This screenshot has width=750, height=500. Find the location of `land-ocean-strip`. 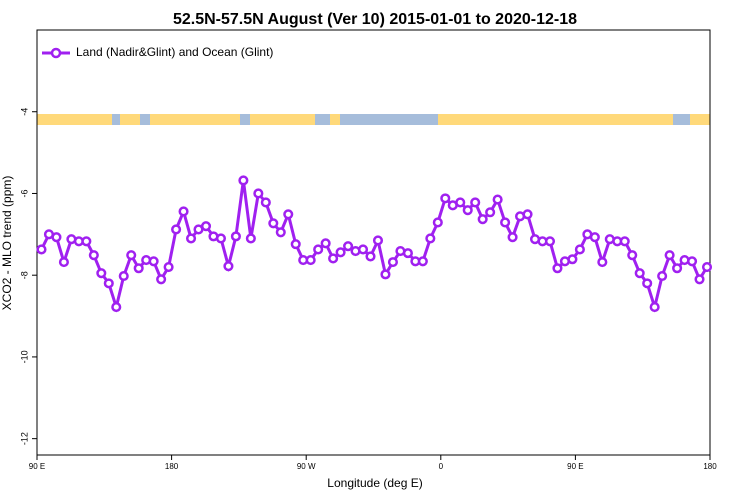

land-ocean-strip is located at coordinates (373, 119).